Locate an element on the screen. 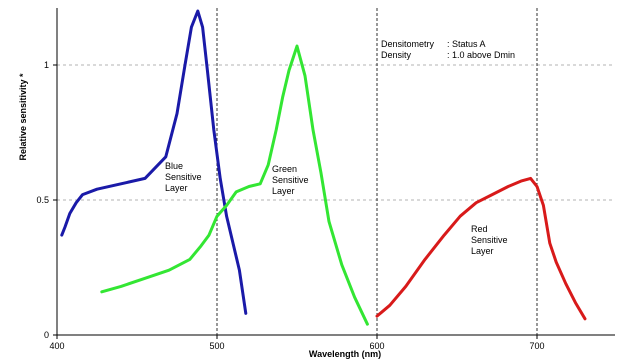  green-label-line-2: Sensitive is located at coordinates (290, 180).